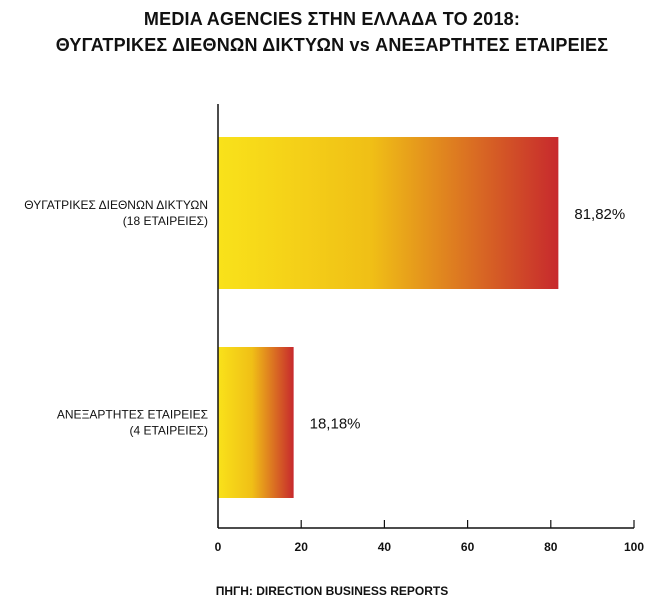  Describe the element at coordinates (165, 221) in the screenshot. I see `category-label-0-line2: (18 ΕΤΑΙΡΕΙΕΣ)` at that location.